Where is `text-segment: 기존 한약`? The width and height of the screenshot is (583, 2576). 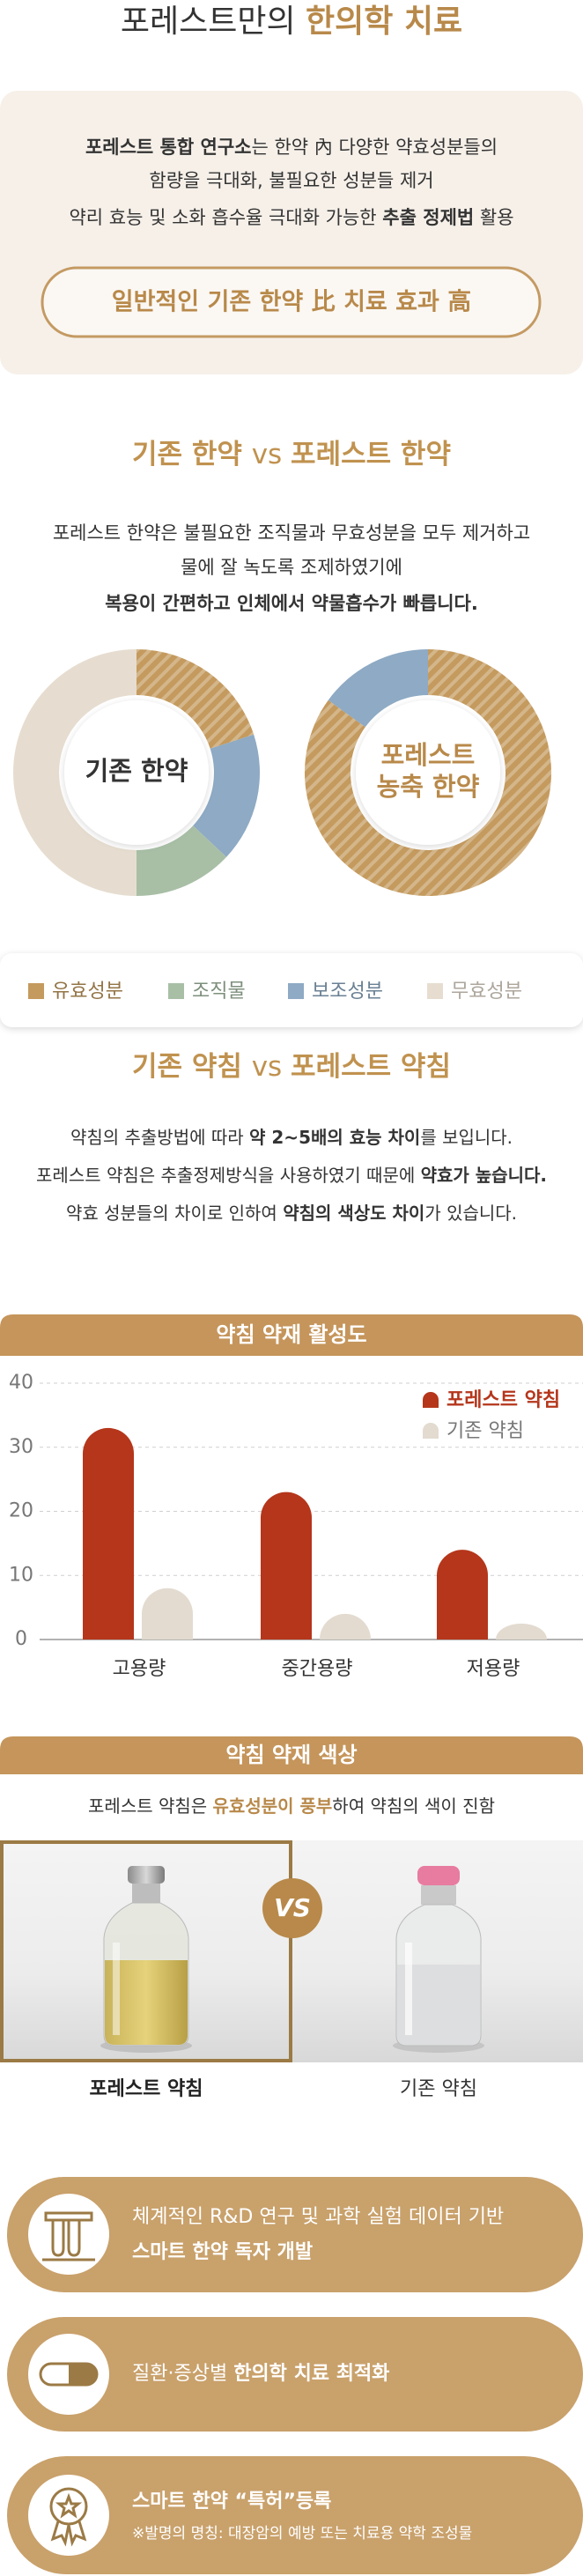 text-segment: 기존 한약 is located at coordinates (192, 455).